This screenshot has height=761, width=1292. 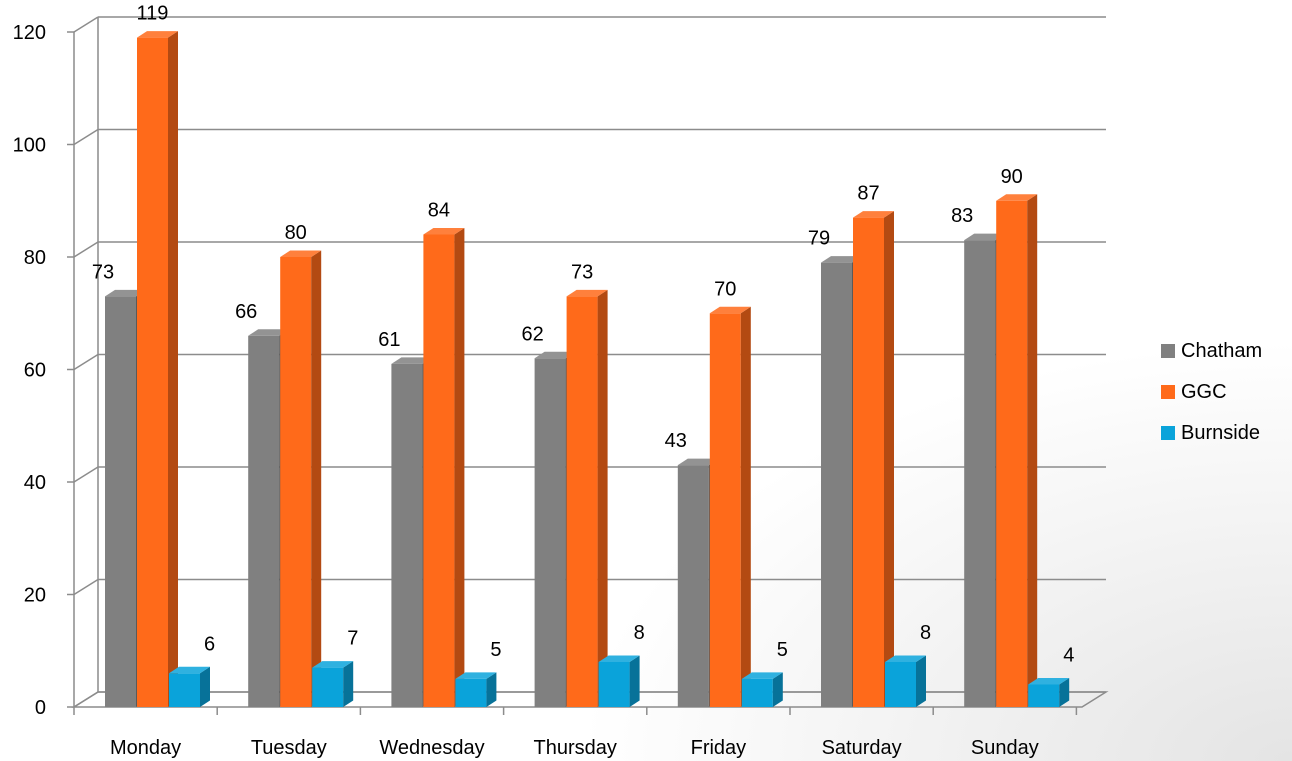 I want to click on data-label: 119, so click(x=153, y=14).